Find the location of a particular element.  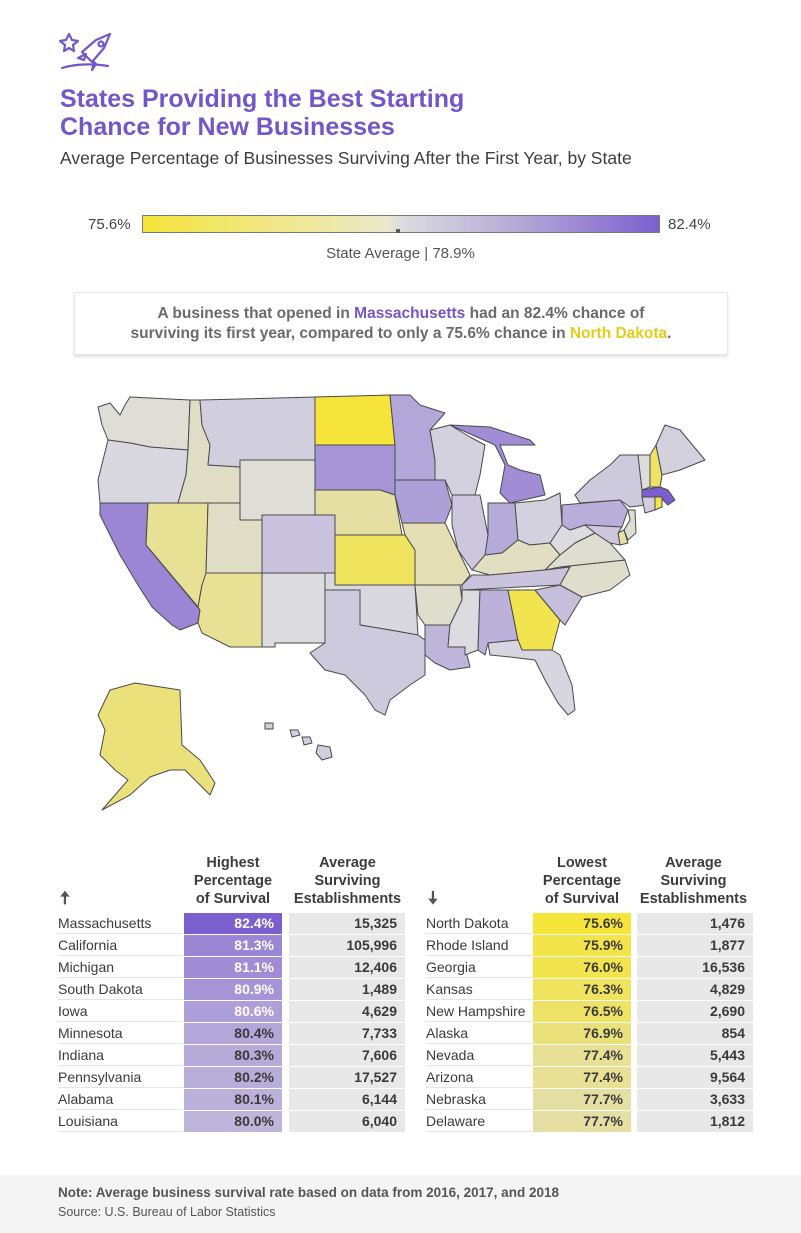

arrow-up-icon: 🠅 is located at coordinates (65, 898).